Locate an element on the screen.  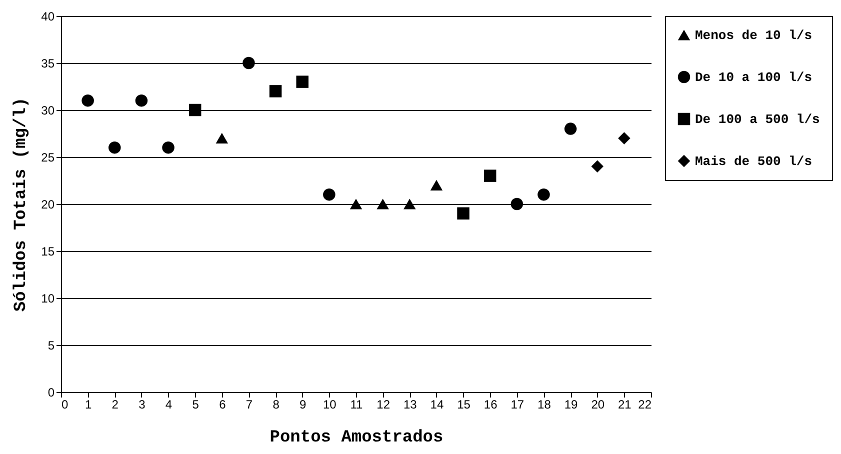
x-tick-label: 18 is located at coordinates (545, 405).